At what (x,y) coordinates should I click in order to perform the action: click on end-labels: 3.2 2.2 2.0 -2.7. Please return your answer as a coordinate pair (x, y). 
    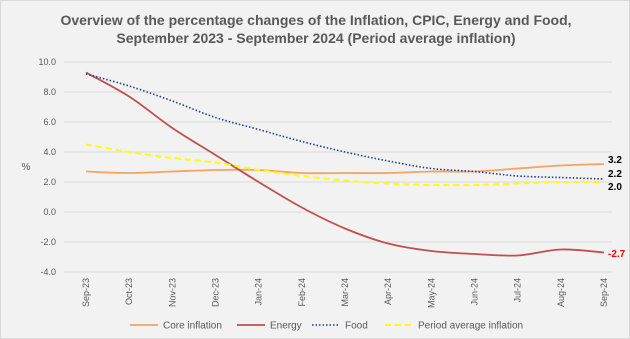
    Looking at the image, I should click on (617, 207).